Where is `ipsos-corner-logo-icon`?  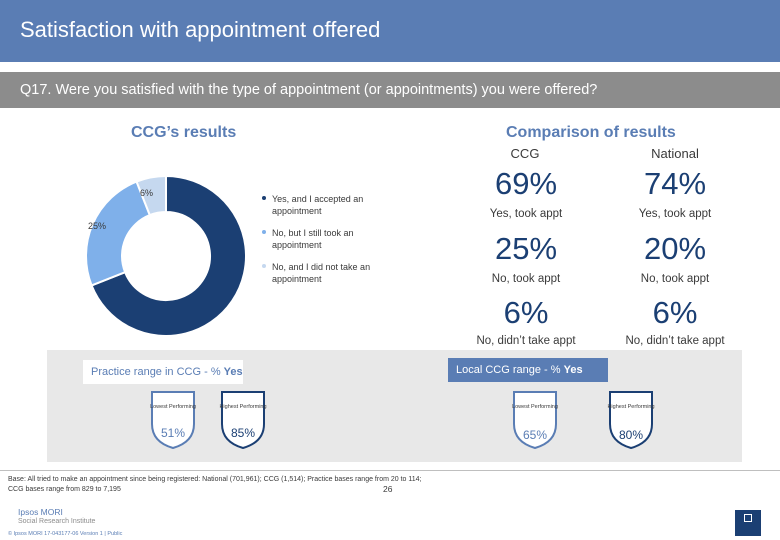 ipsos-corner-logo-icon is located at coordinates (748, 523).